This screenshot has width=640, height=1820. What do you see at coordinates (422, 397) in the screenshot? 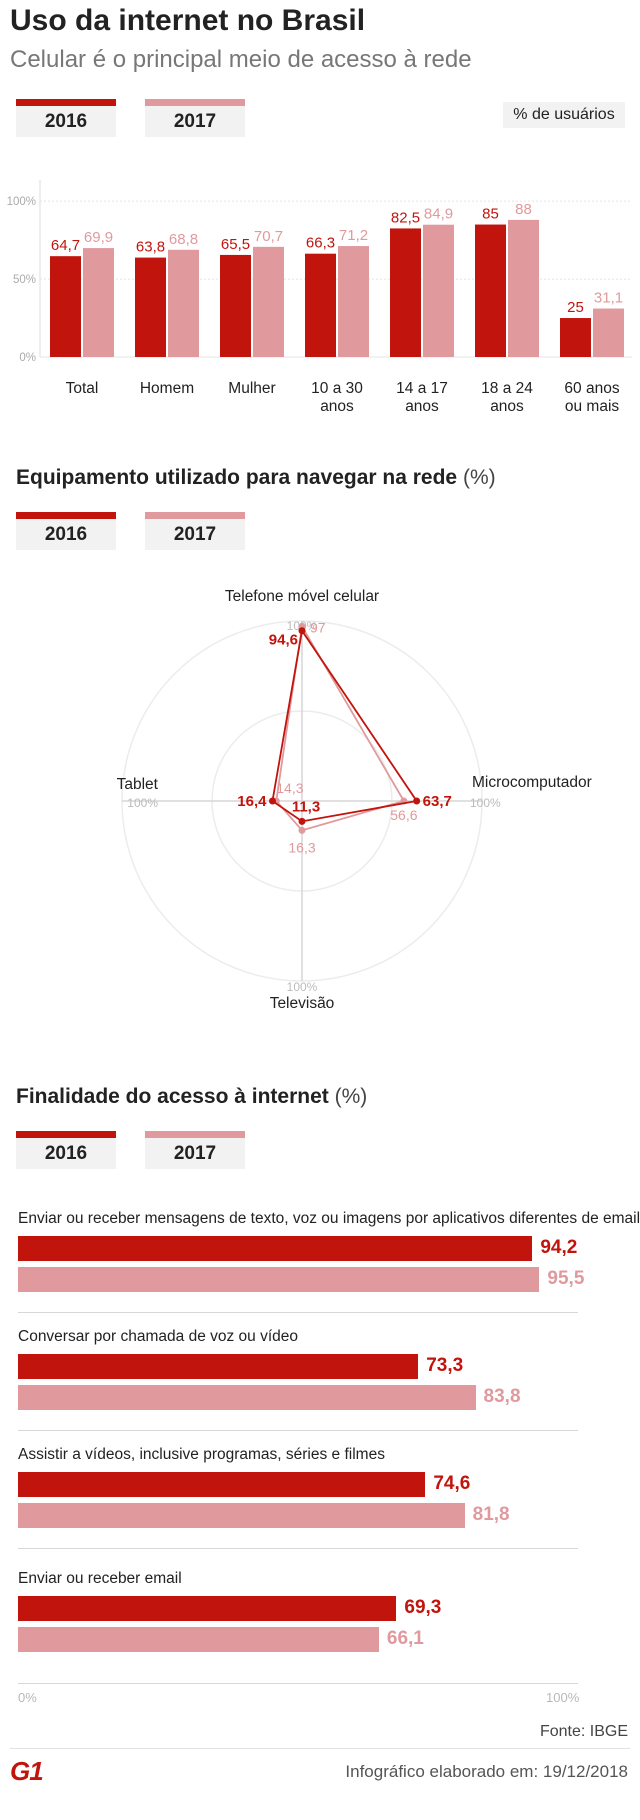
I see `x-tick-label: 14 a 17 anos` at bounding box center [422, 397].